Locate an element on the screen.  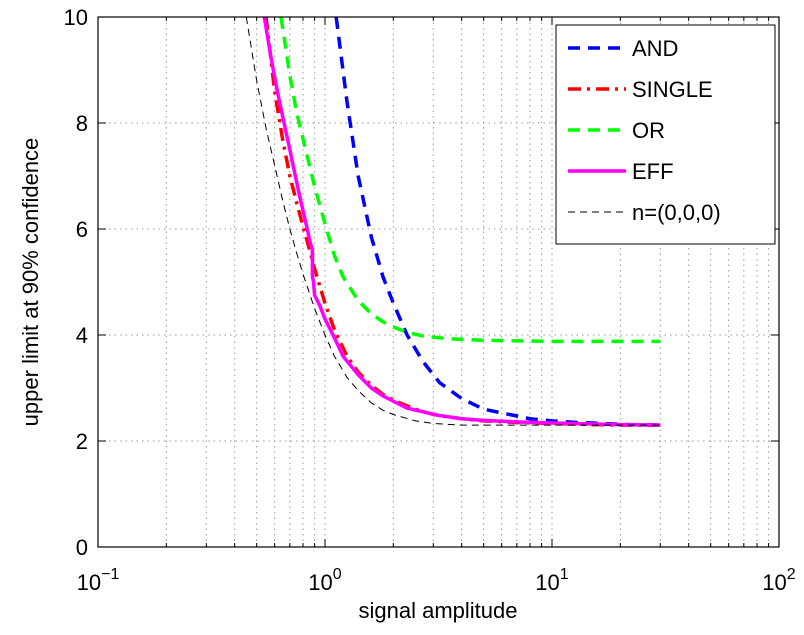
x-tick-label: 10⁰ is located at coordinates (324, 580).